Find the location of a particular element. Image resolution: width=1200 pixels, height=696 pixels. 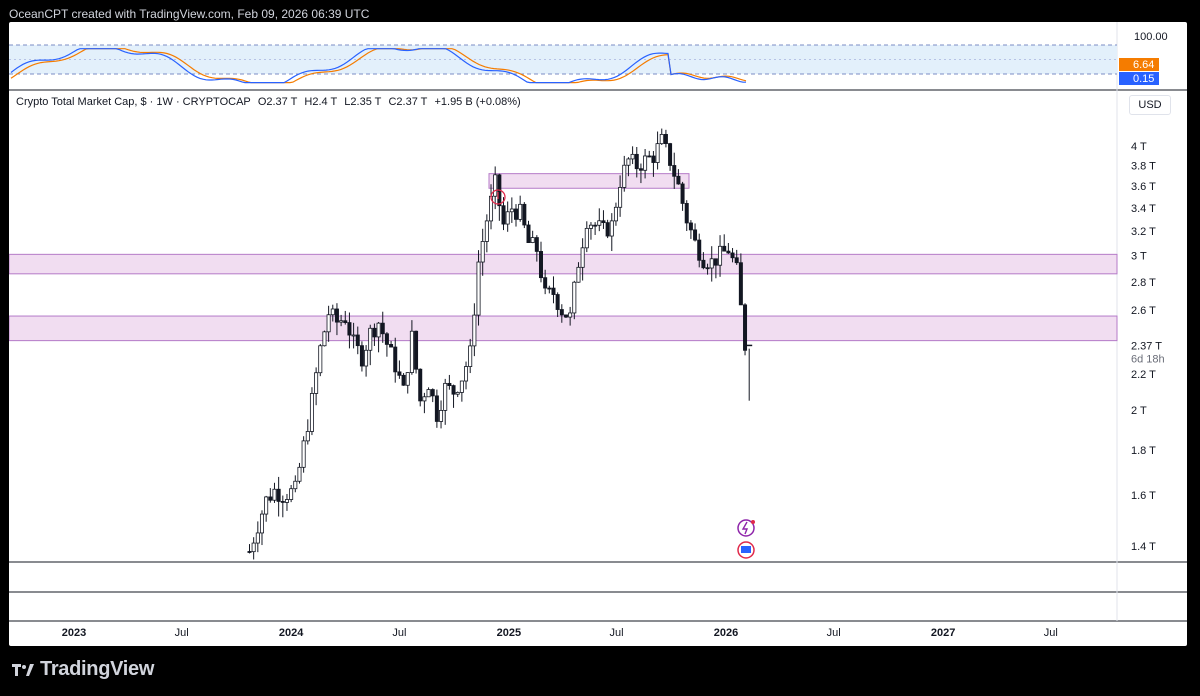

top-marker-circle is located at coordinates (498, 197).